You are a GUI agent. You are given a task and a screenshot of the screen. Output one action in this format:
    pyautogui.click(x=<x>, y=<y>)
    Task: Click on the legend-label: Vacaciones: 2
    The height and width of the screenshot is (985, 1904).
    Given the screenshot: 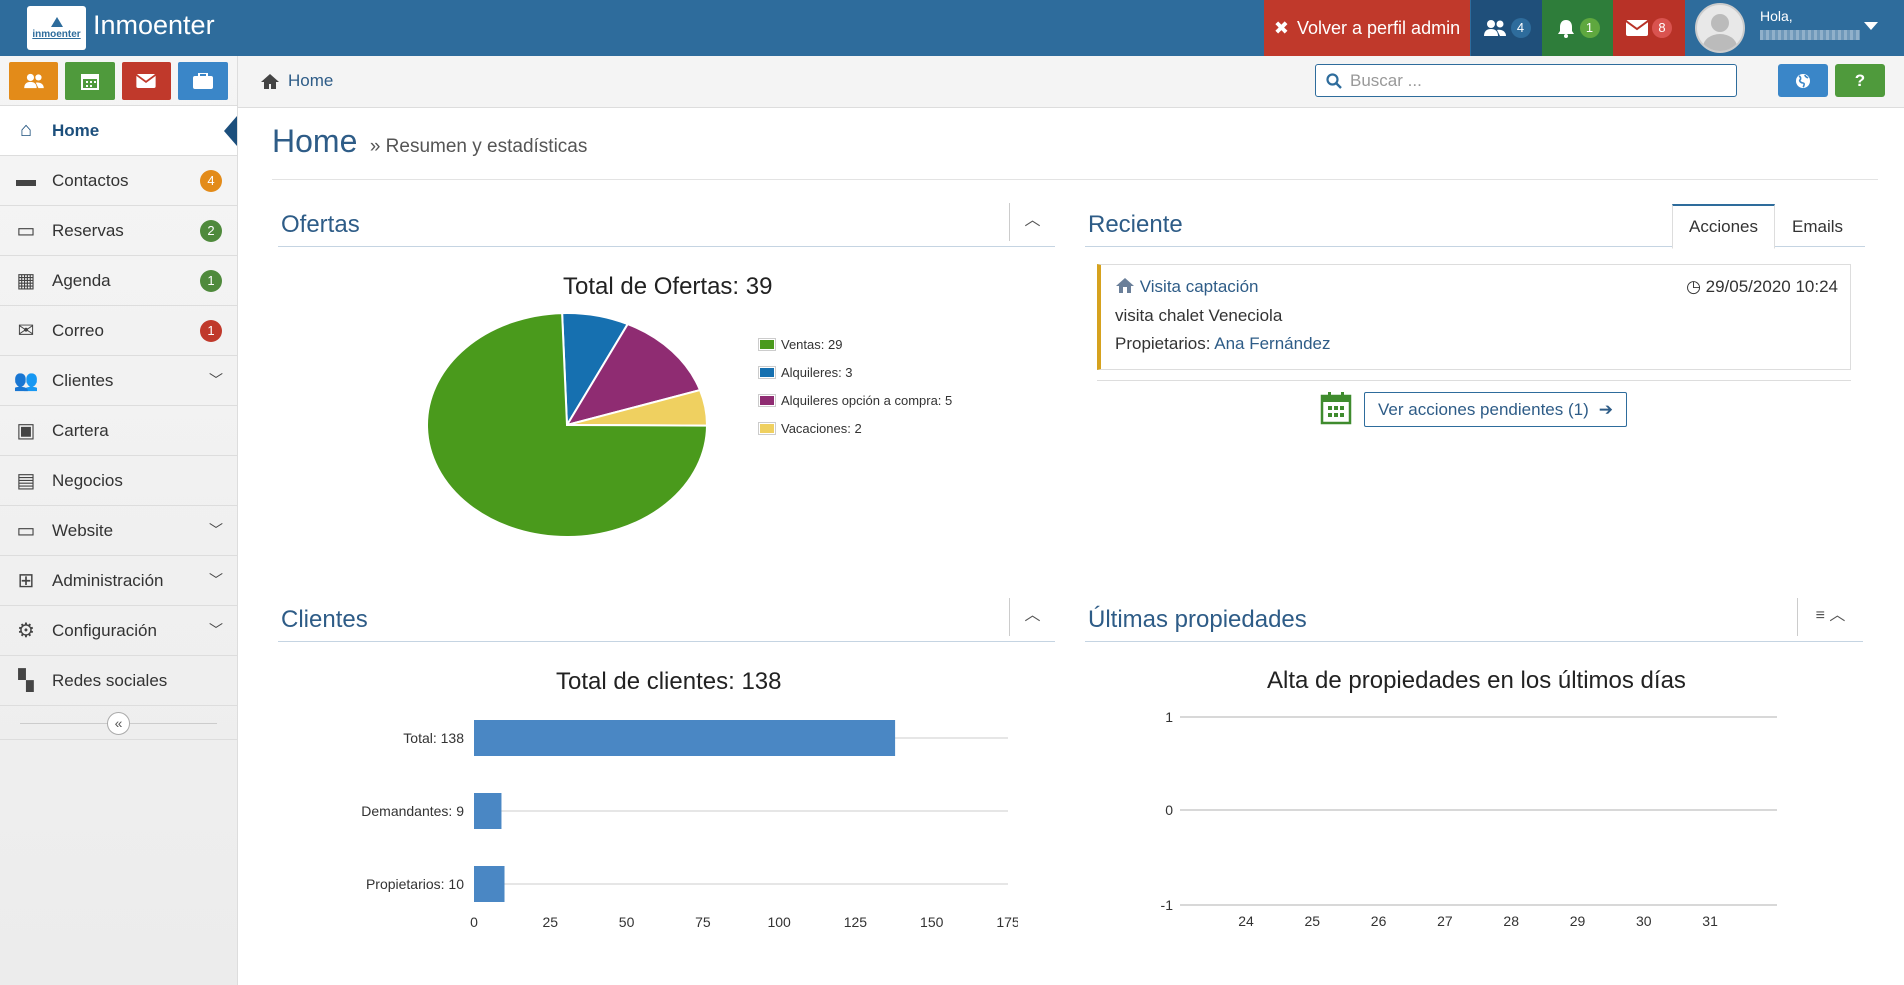 What is the action you would take?
    pyautogui.click(x=821, y=428)
    